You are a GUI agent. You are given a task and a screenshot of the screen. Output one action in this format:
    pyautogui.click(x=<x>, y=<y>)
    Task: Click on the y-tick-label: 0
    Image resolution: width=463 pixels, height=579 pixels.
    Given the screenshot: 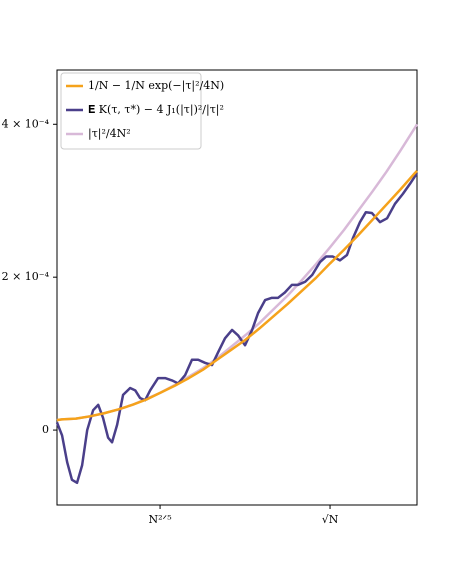 What is the action you would take?
    pyautogui.click(x=45, y=429)
    